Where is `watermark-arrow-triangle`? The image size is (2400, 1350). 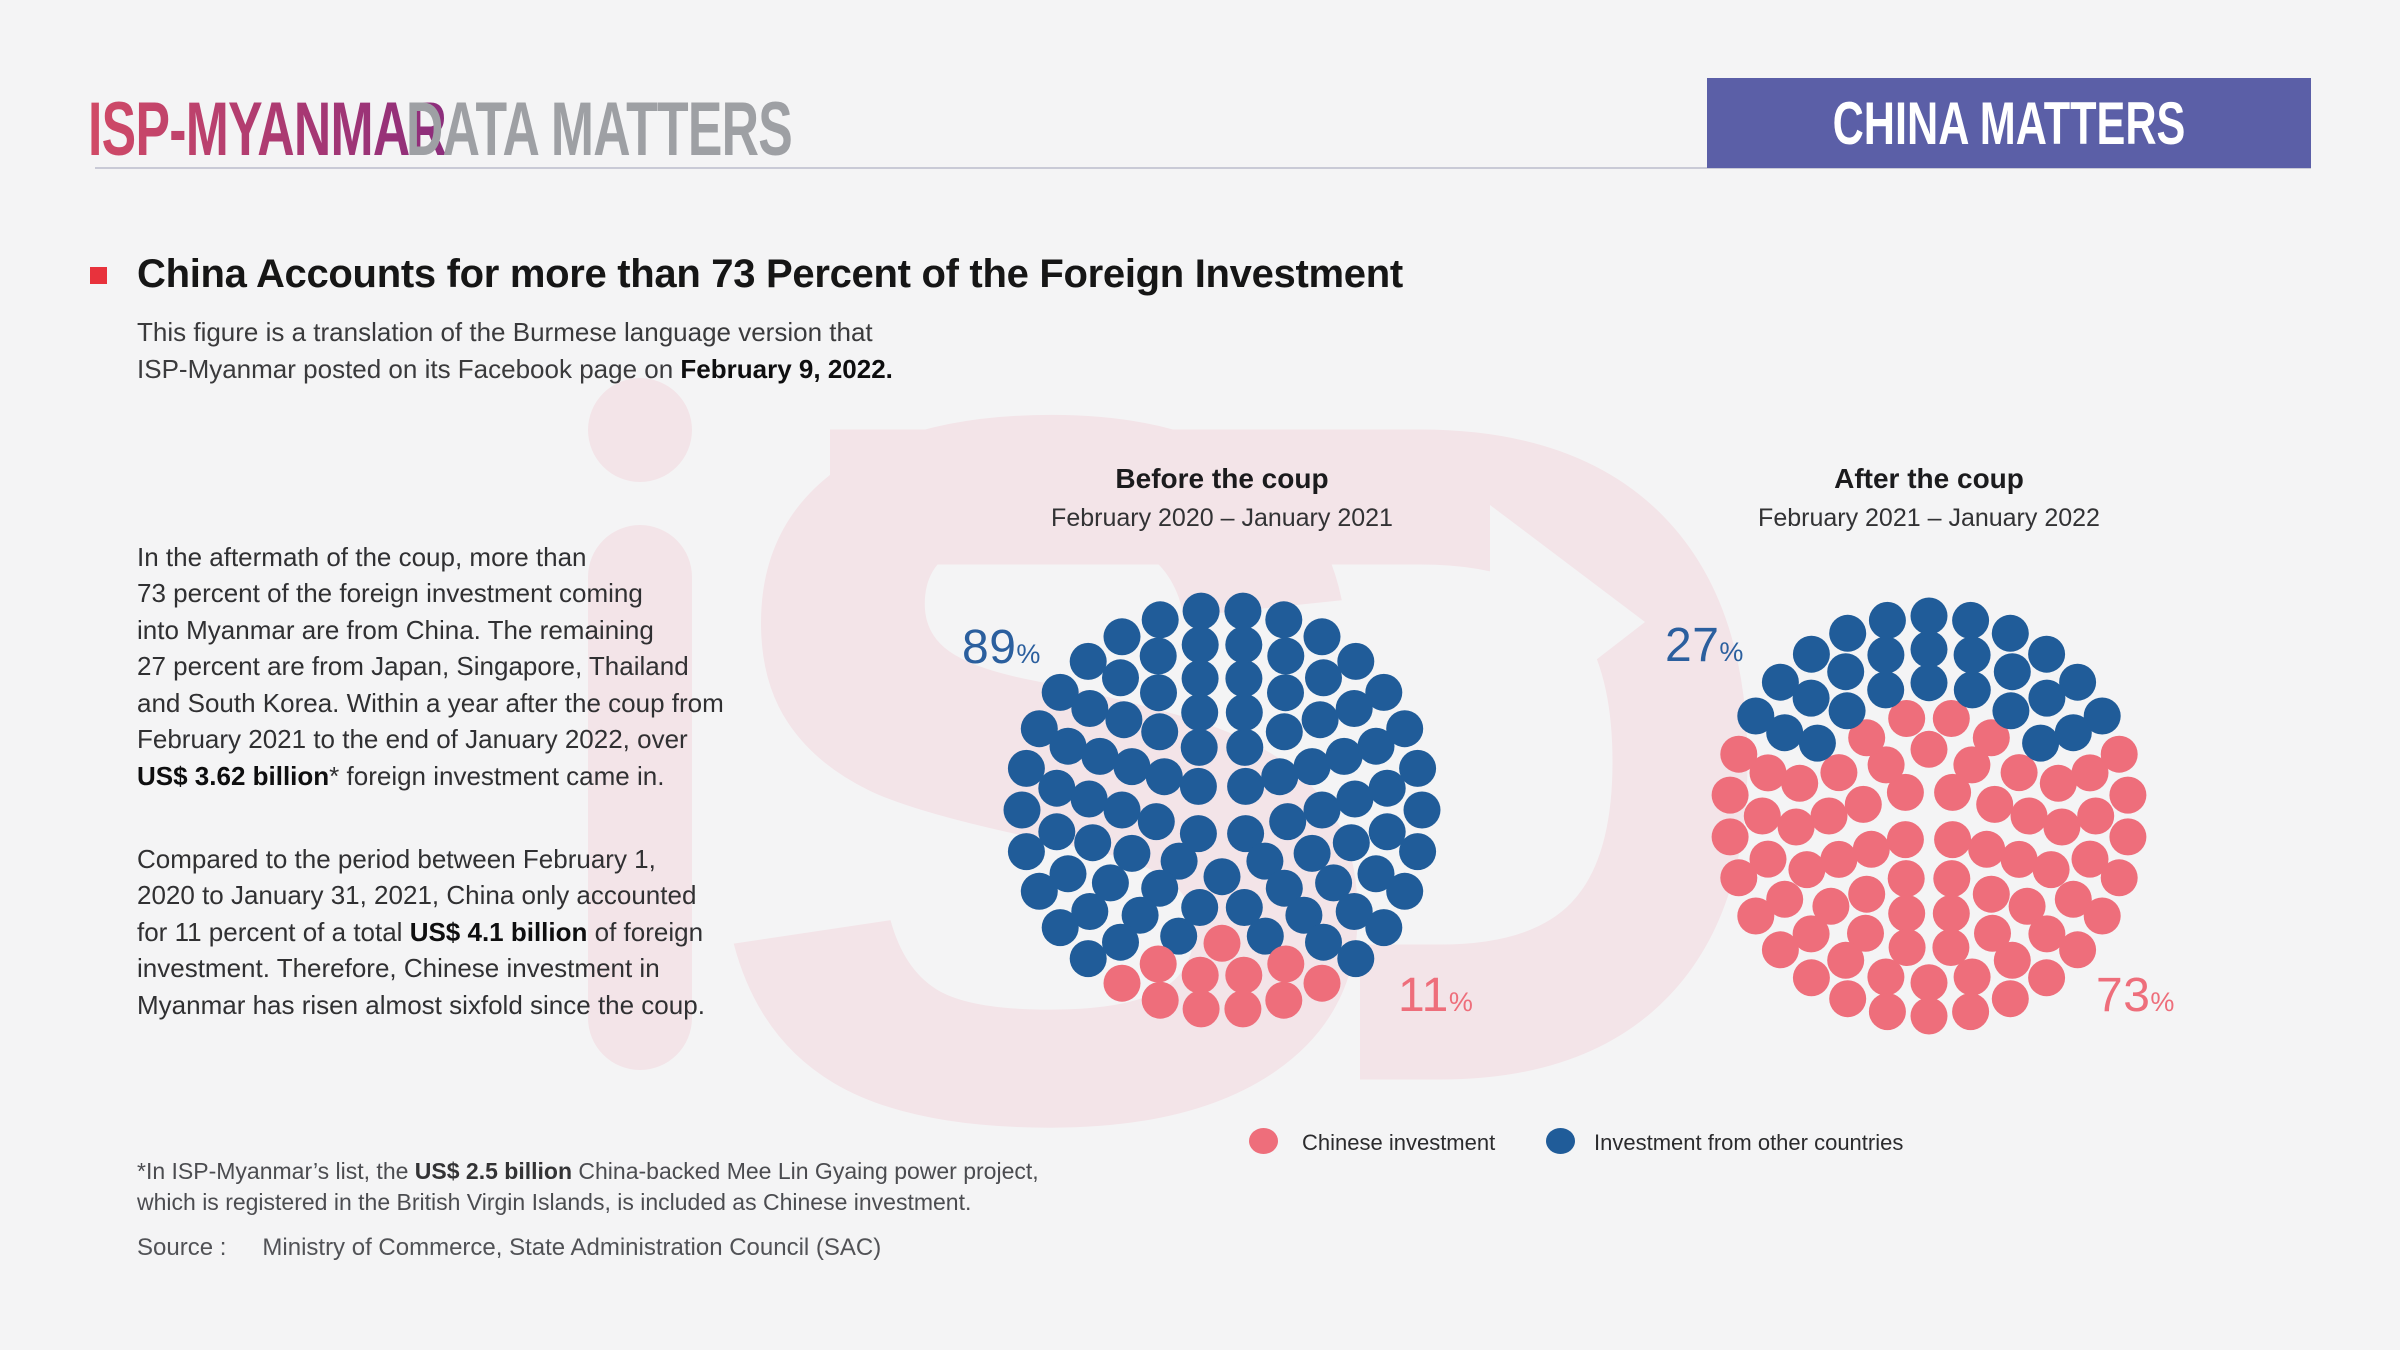
watermark-arrow-triangle is located at coordinates (1567, 623).